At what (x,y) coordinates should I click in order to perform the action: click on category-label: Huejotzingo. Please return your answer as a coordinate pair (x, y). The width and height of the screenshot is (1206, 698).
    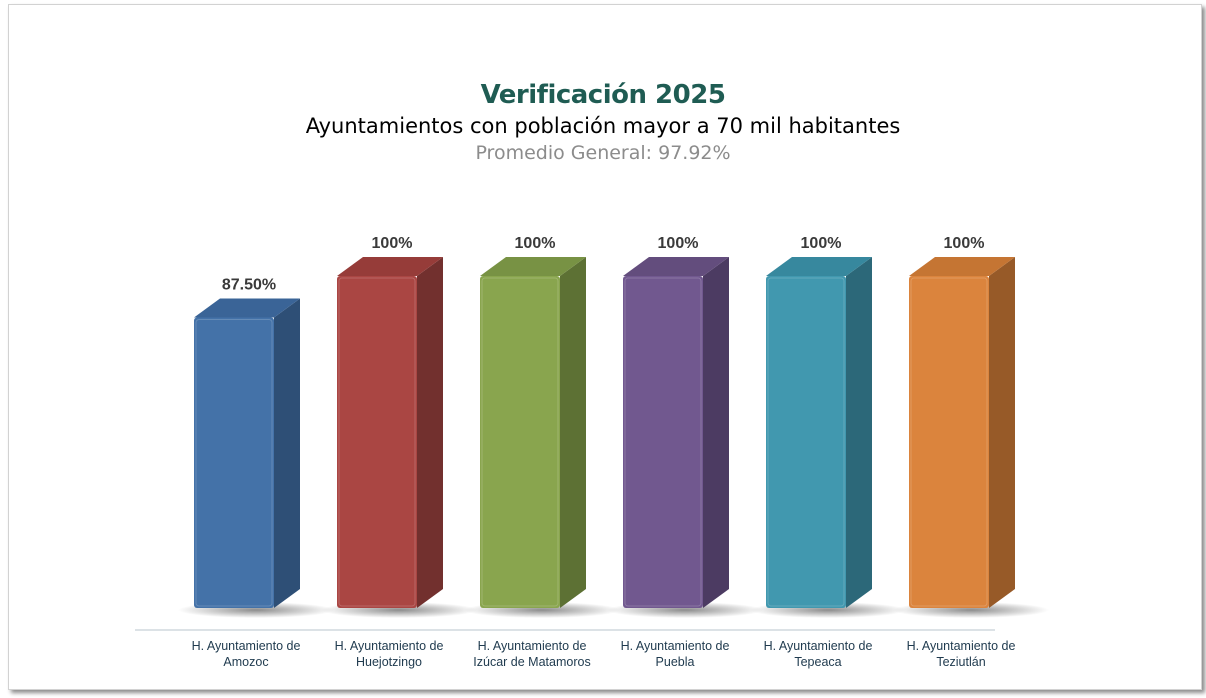
    Looking at the image, I should click on (389, 662).